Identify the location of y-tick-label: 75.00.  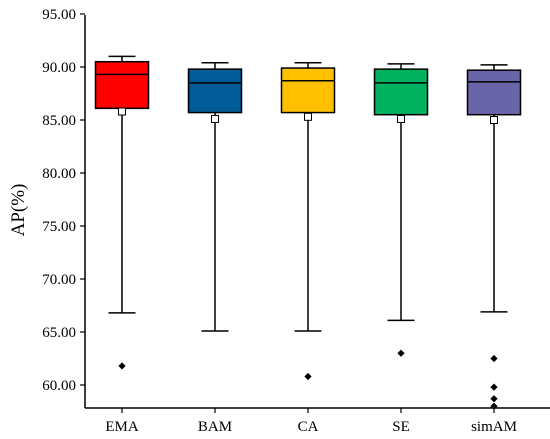
(59, 227).